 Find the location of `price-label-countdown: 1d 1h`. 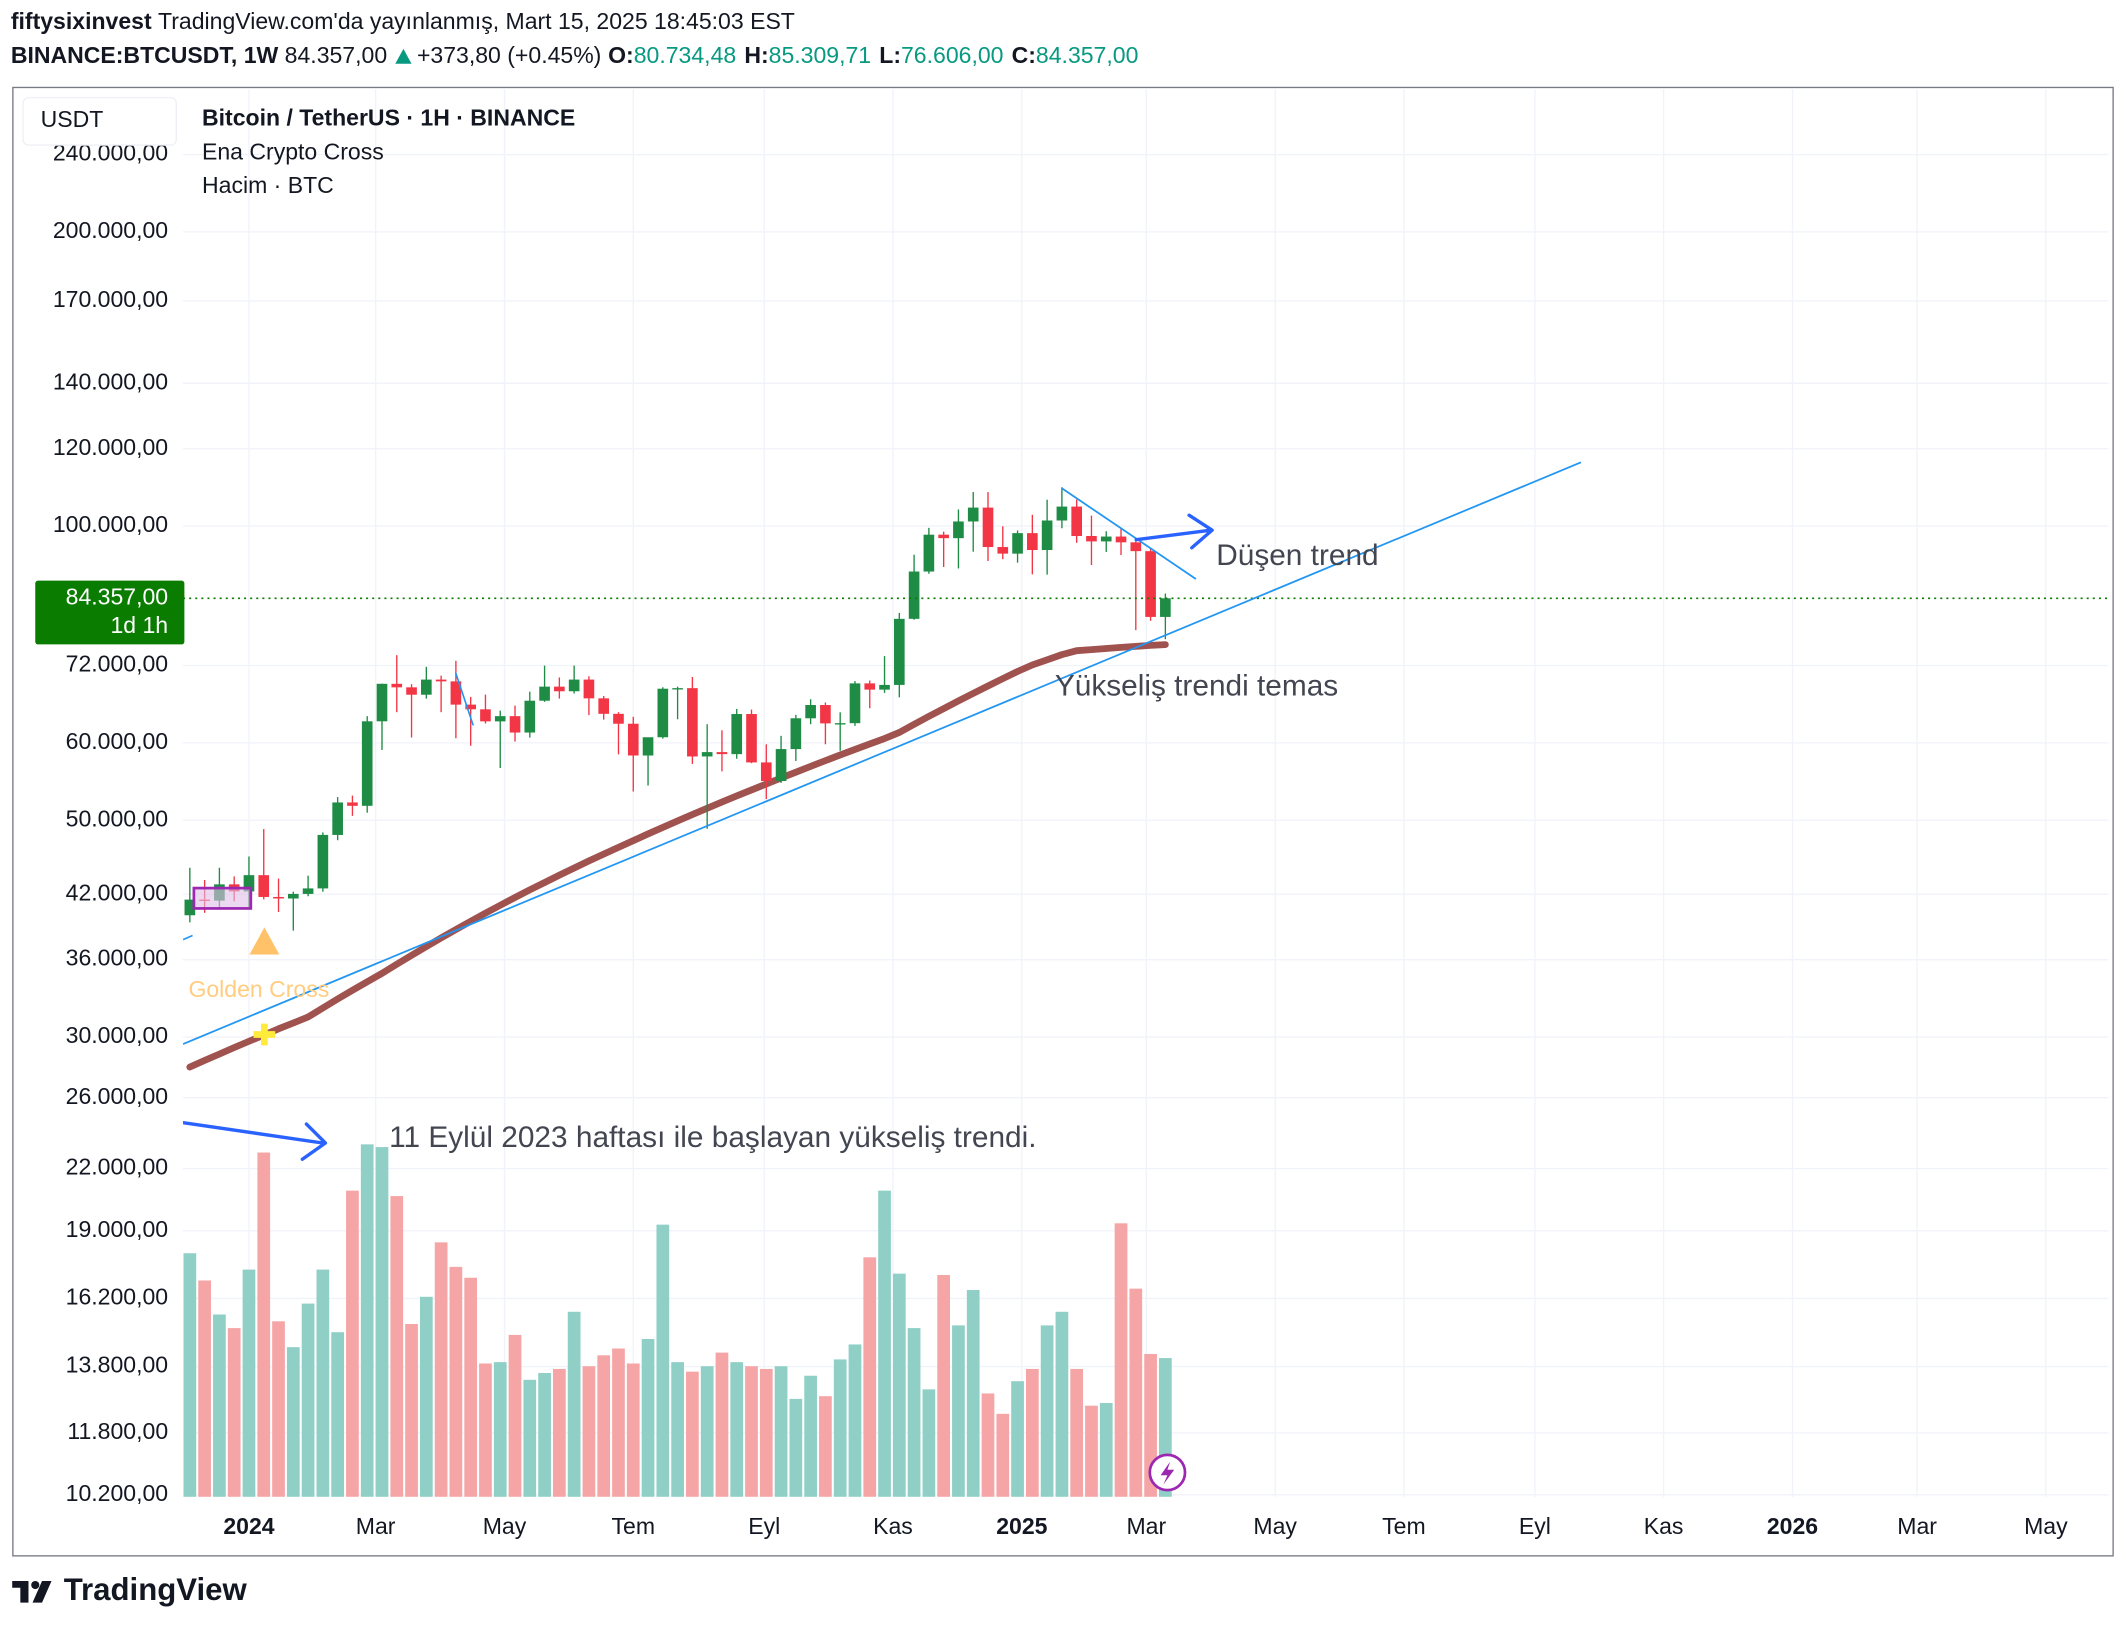

price-label-countdown: 1d 1h is located at coordinates (139, 625).